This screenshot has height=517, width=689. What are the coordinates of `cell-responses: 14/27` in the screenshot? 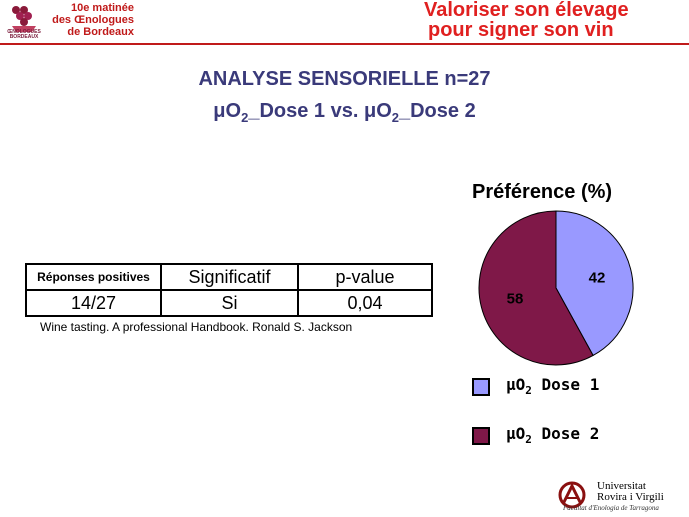 It's located at (93, 303).